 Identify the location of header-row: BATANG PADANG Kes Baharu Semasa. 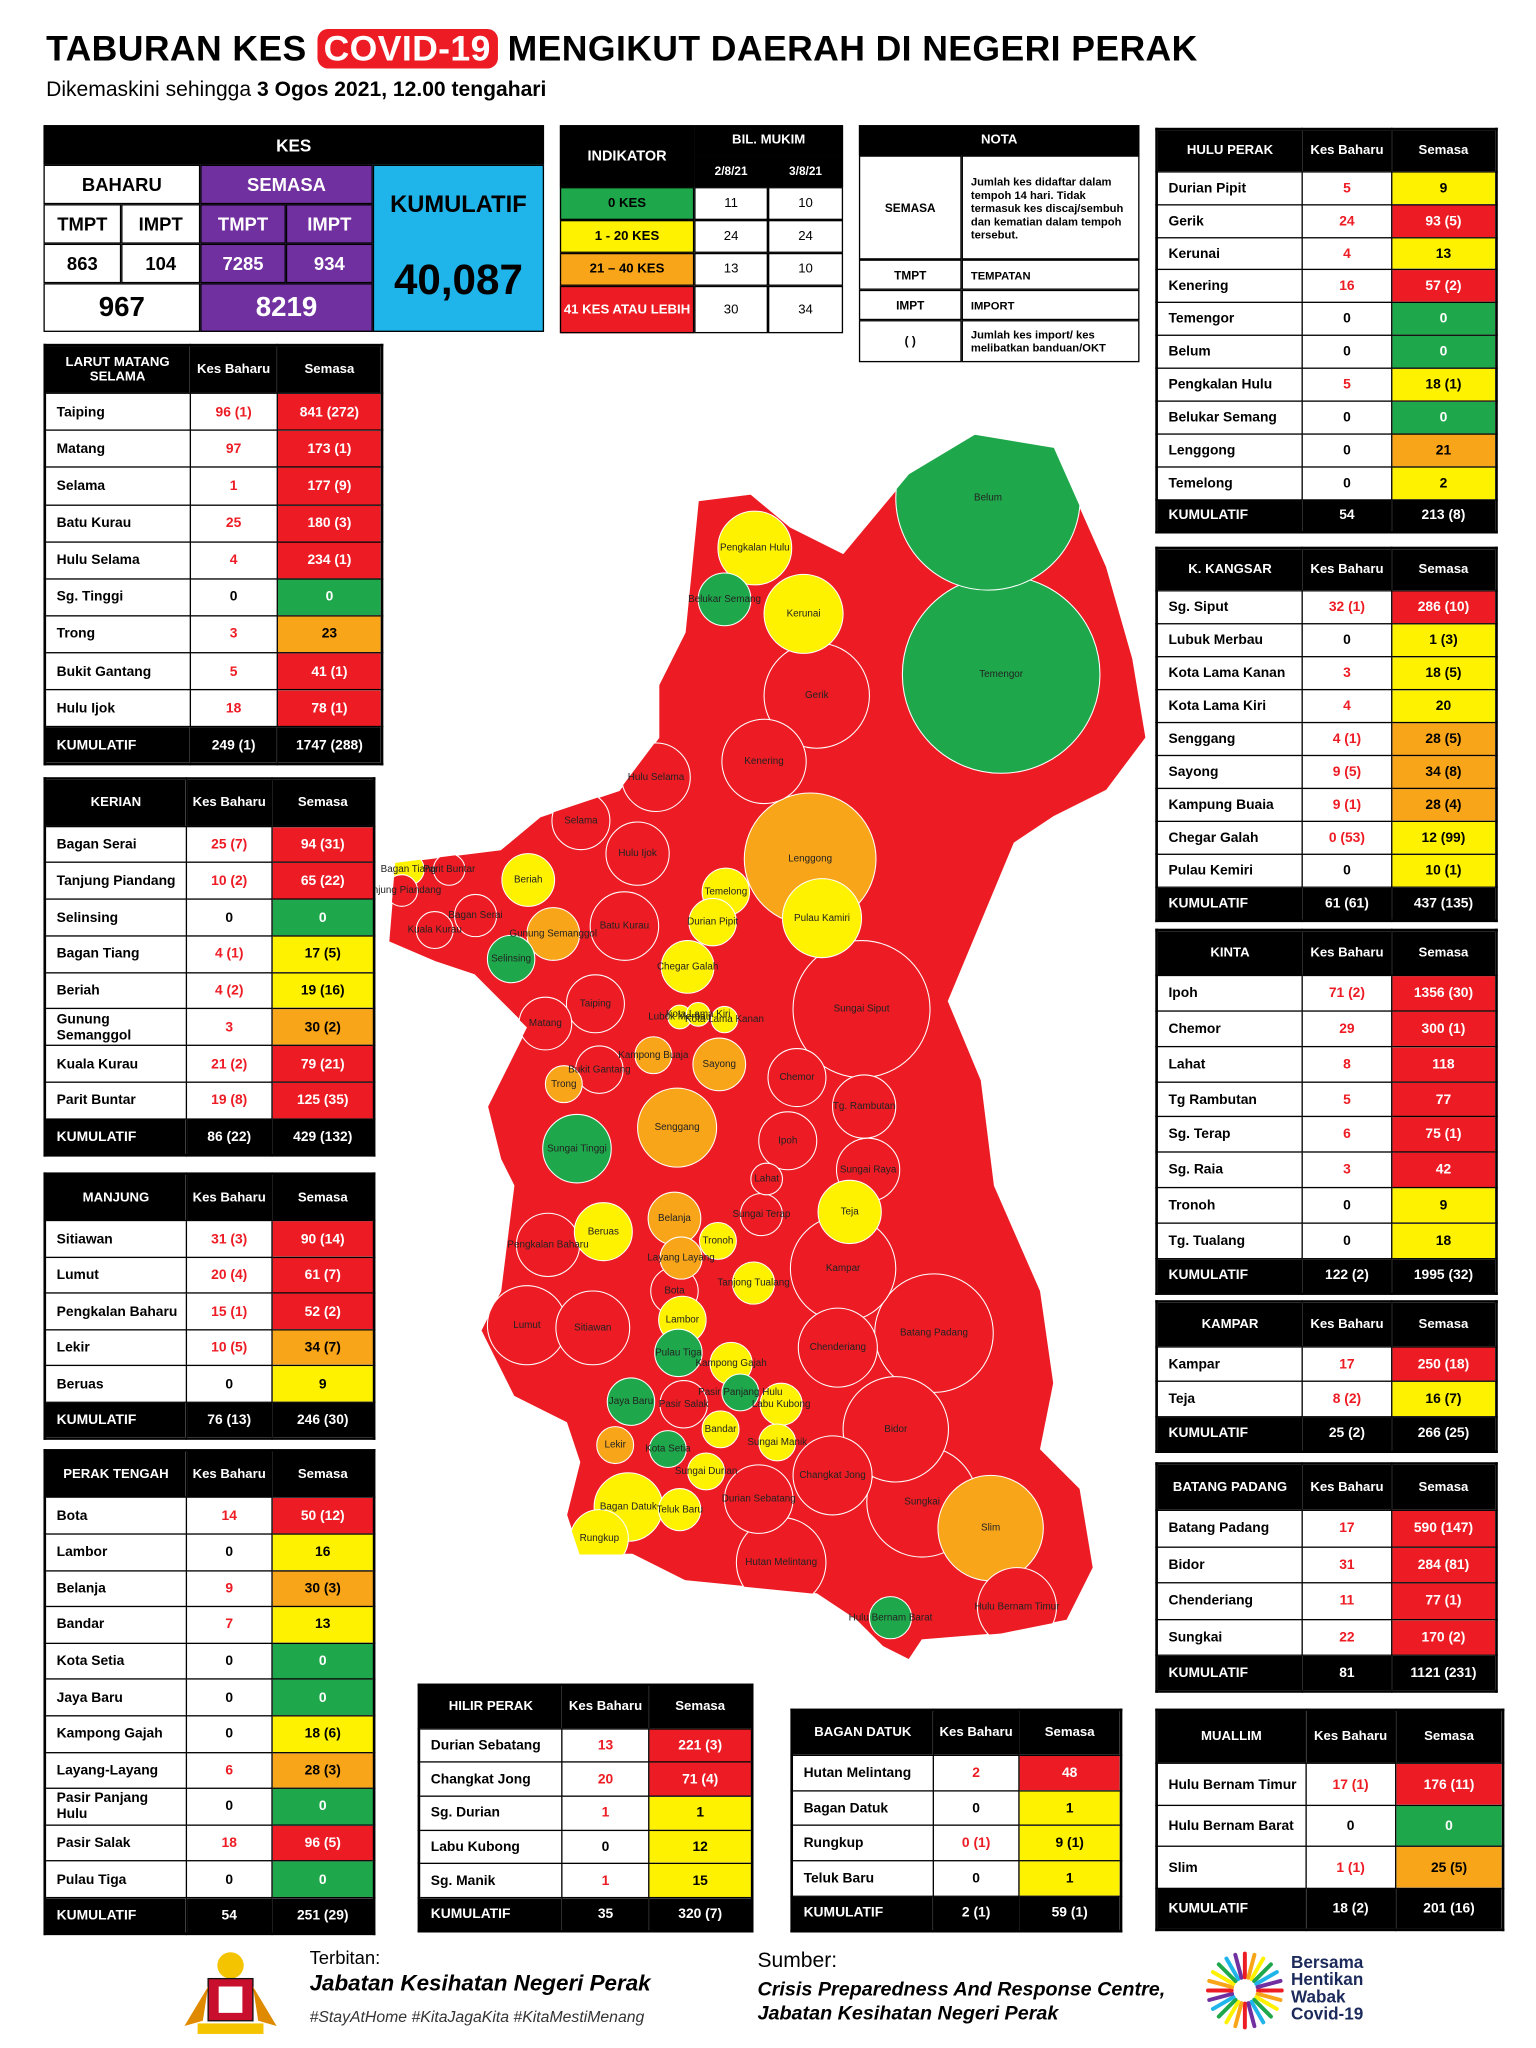
(1326, 1487).